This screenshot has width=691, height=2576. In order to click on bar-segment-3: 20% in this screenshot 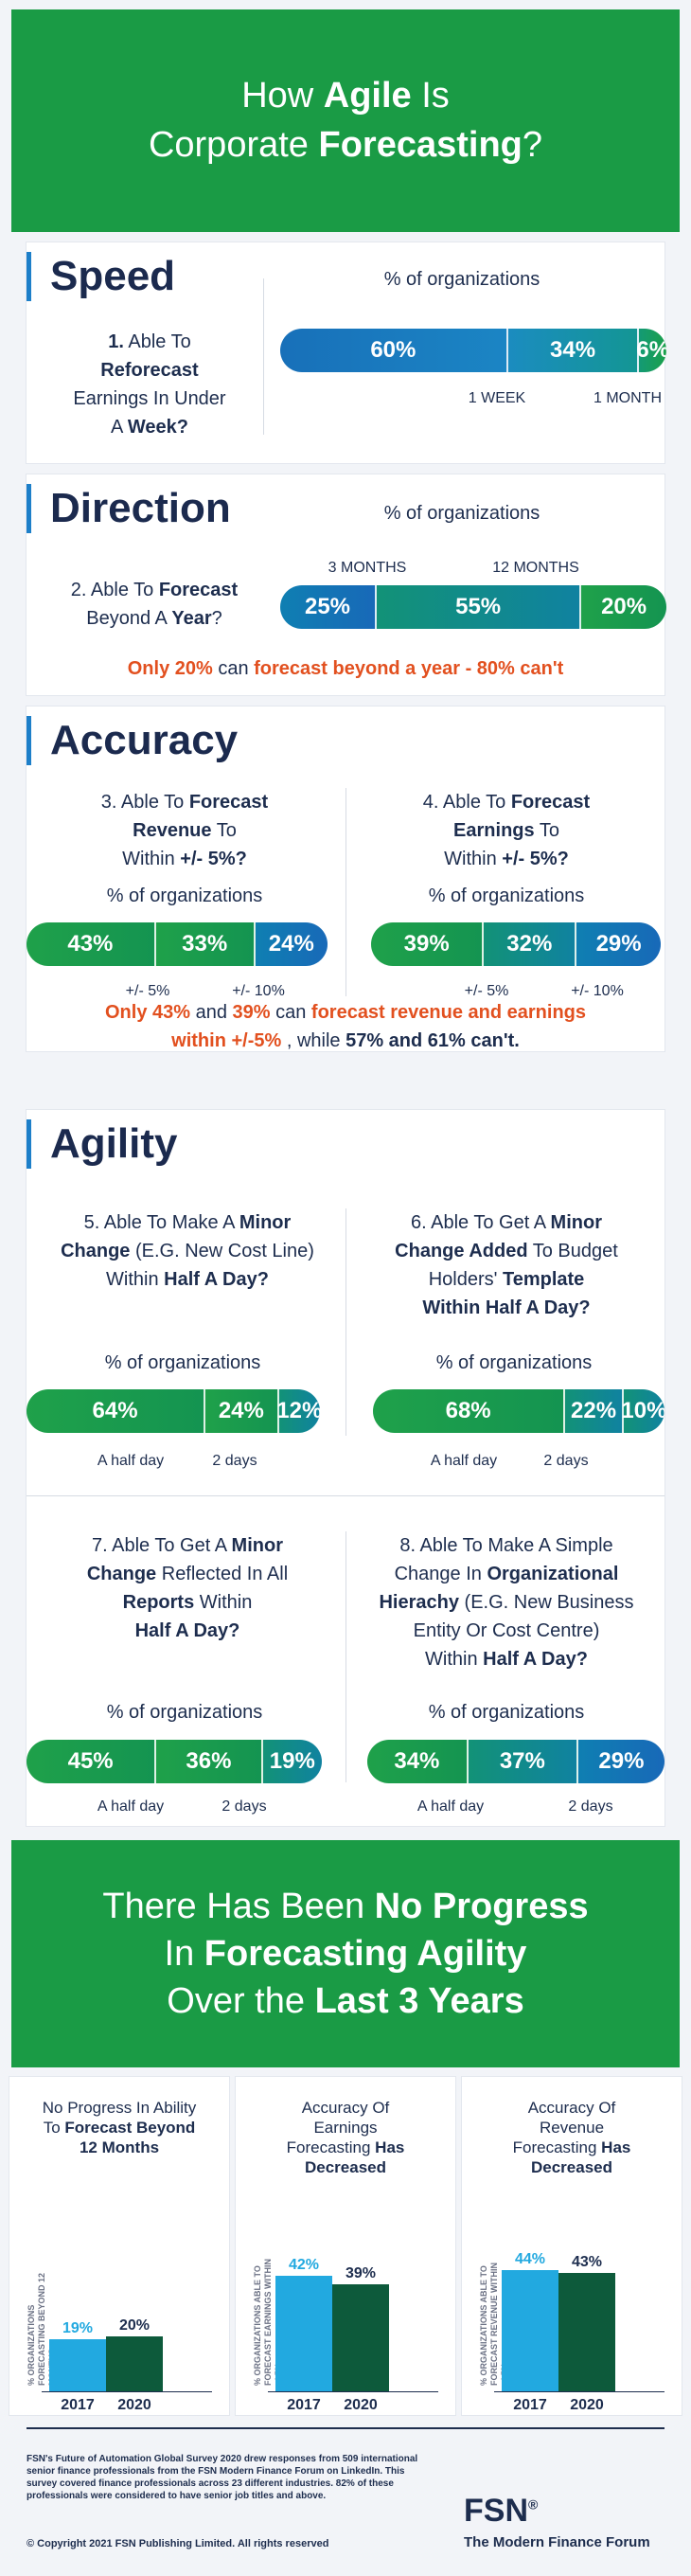, I will do `click(623, 607)`.